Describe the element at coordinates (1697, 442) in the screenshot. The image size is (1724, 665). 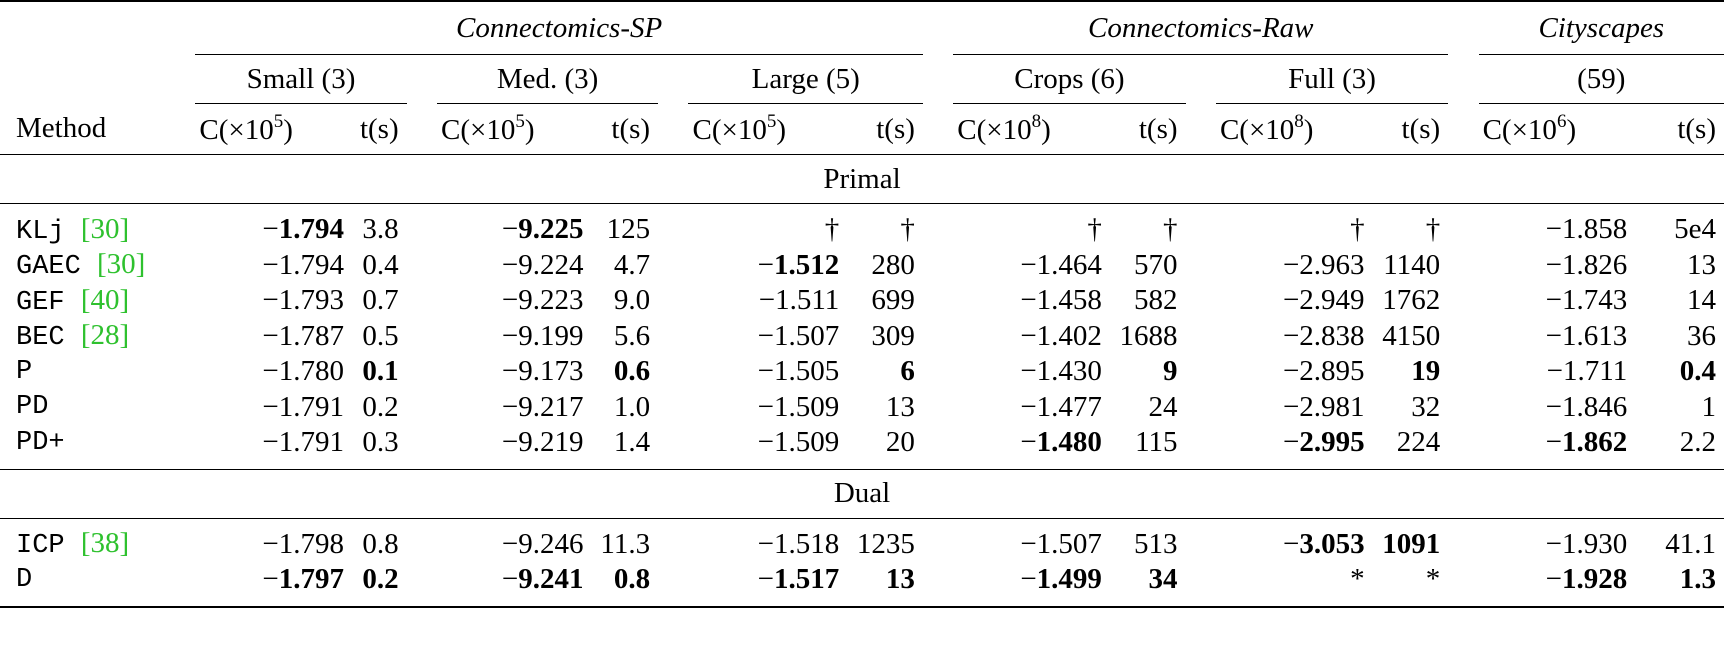
I see `cell-text: 2.2` at that location.